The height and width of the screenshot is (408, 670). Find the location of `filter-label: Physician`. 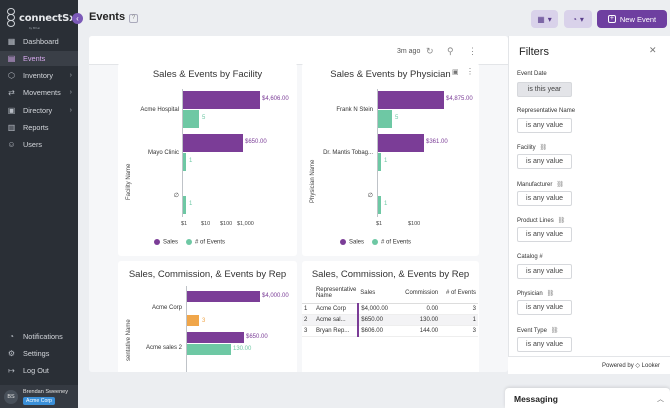

filter-label: Physician is located at coordinates (530, 294).